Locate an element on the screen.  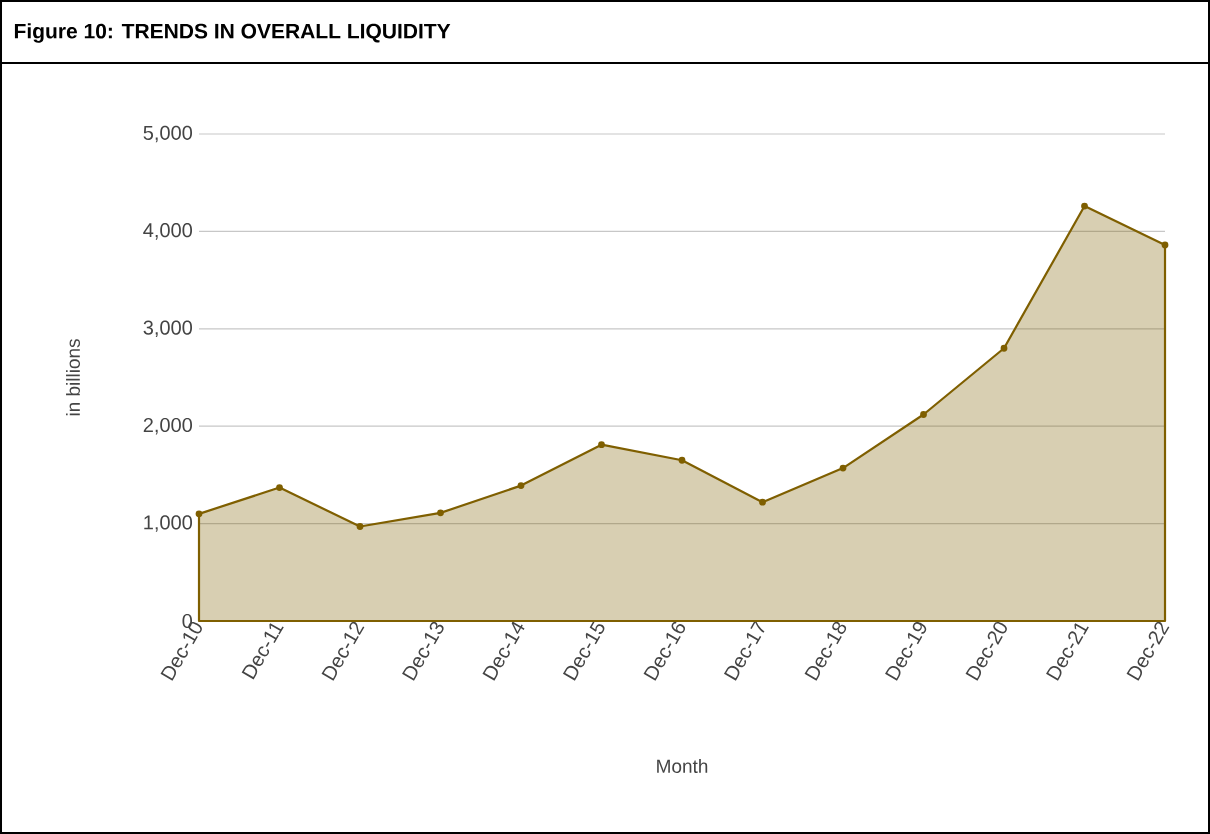
y-tick-label: 2,000 is located at coordinates (168, 426).